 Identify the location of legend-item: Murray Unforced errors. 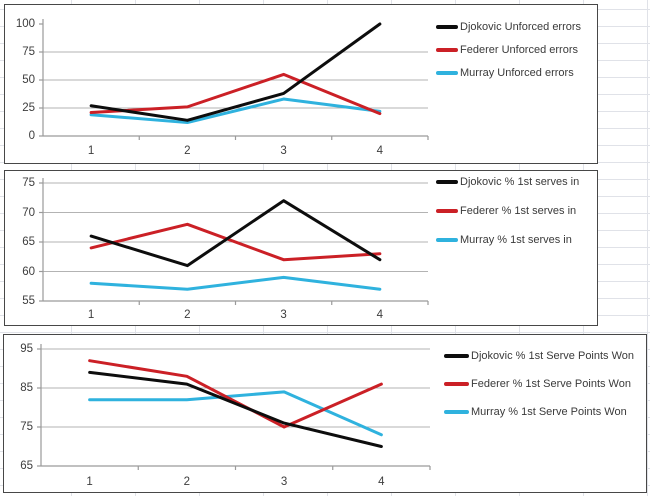
(505, 73).